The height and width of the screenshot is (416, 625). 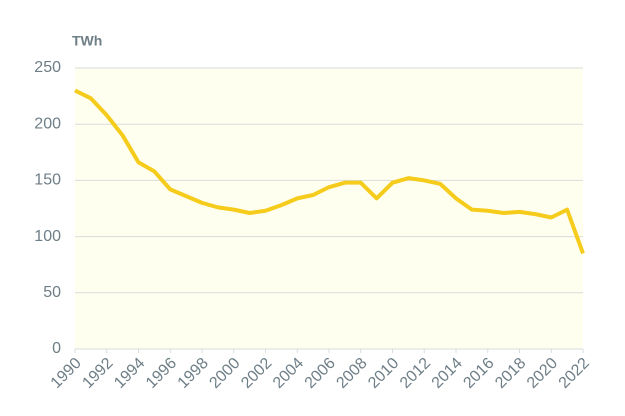 What do you see at coordinates (47, 236) in the screenshot?
I see `y-tick-label: 100` at bounding box center [47, 236].